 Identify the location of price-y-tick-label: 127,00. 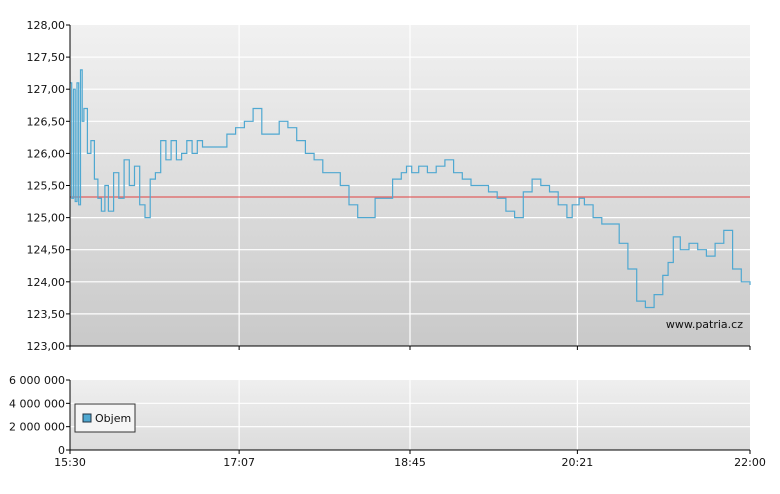
(46, 89).